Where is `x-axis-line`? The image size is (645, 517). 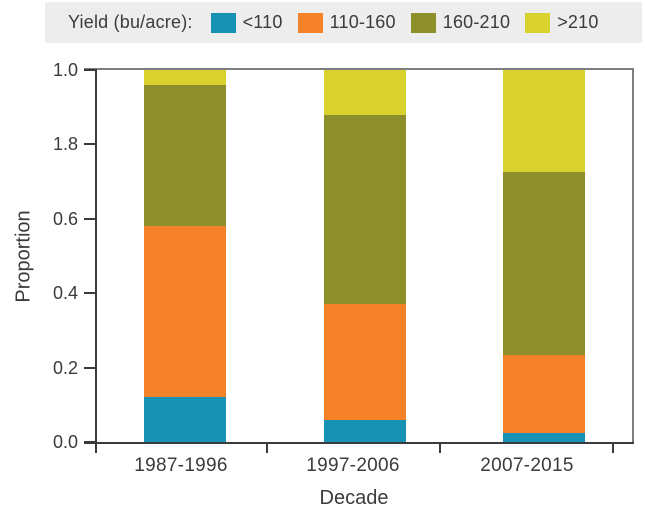 x-axis-line is located at coordinates (359, 443).